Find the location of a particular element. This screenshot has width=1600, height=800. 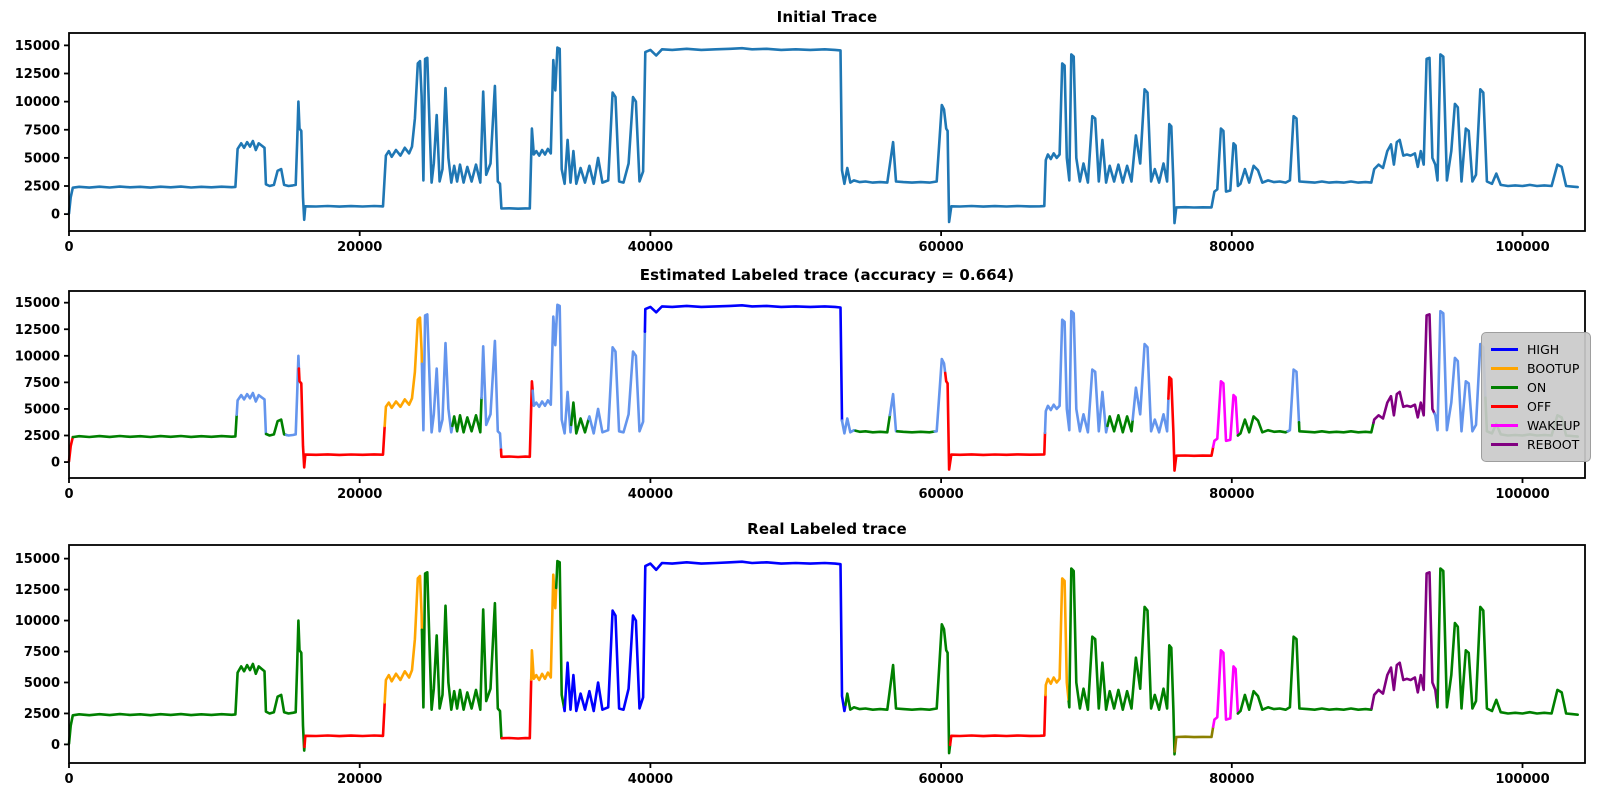

legend-line-high-icon is located at coordinates (1504, 349).